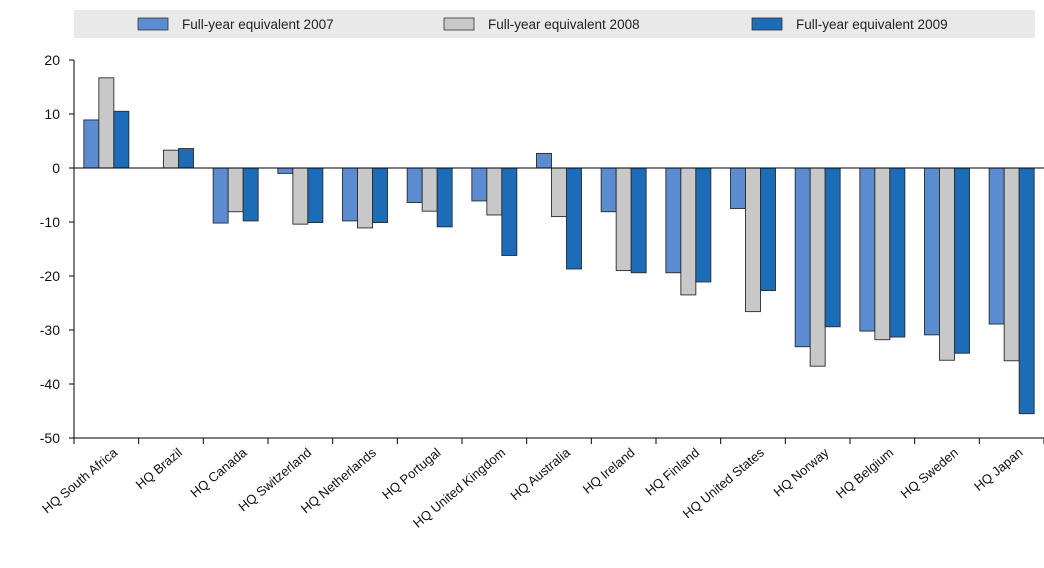  What do you see at coordinates (52, 114) in the screenshot?
I see `y-tick-label: 10` at bounding box center [52, 114].